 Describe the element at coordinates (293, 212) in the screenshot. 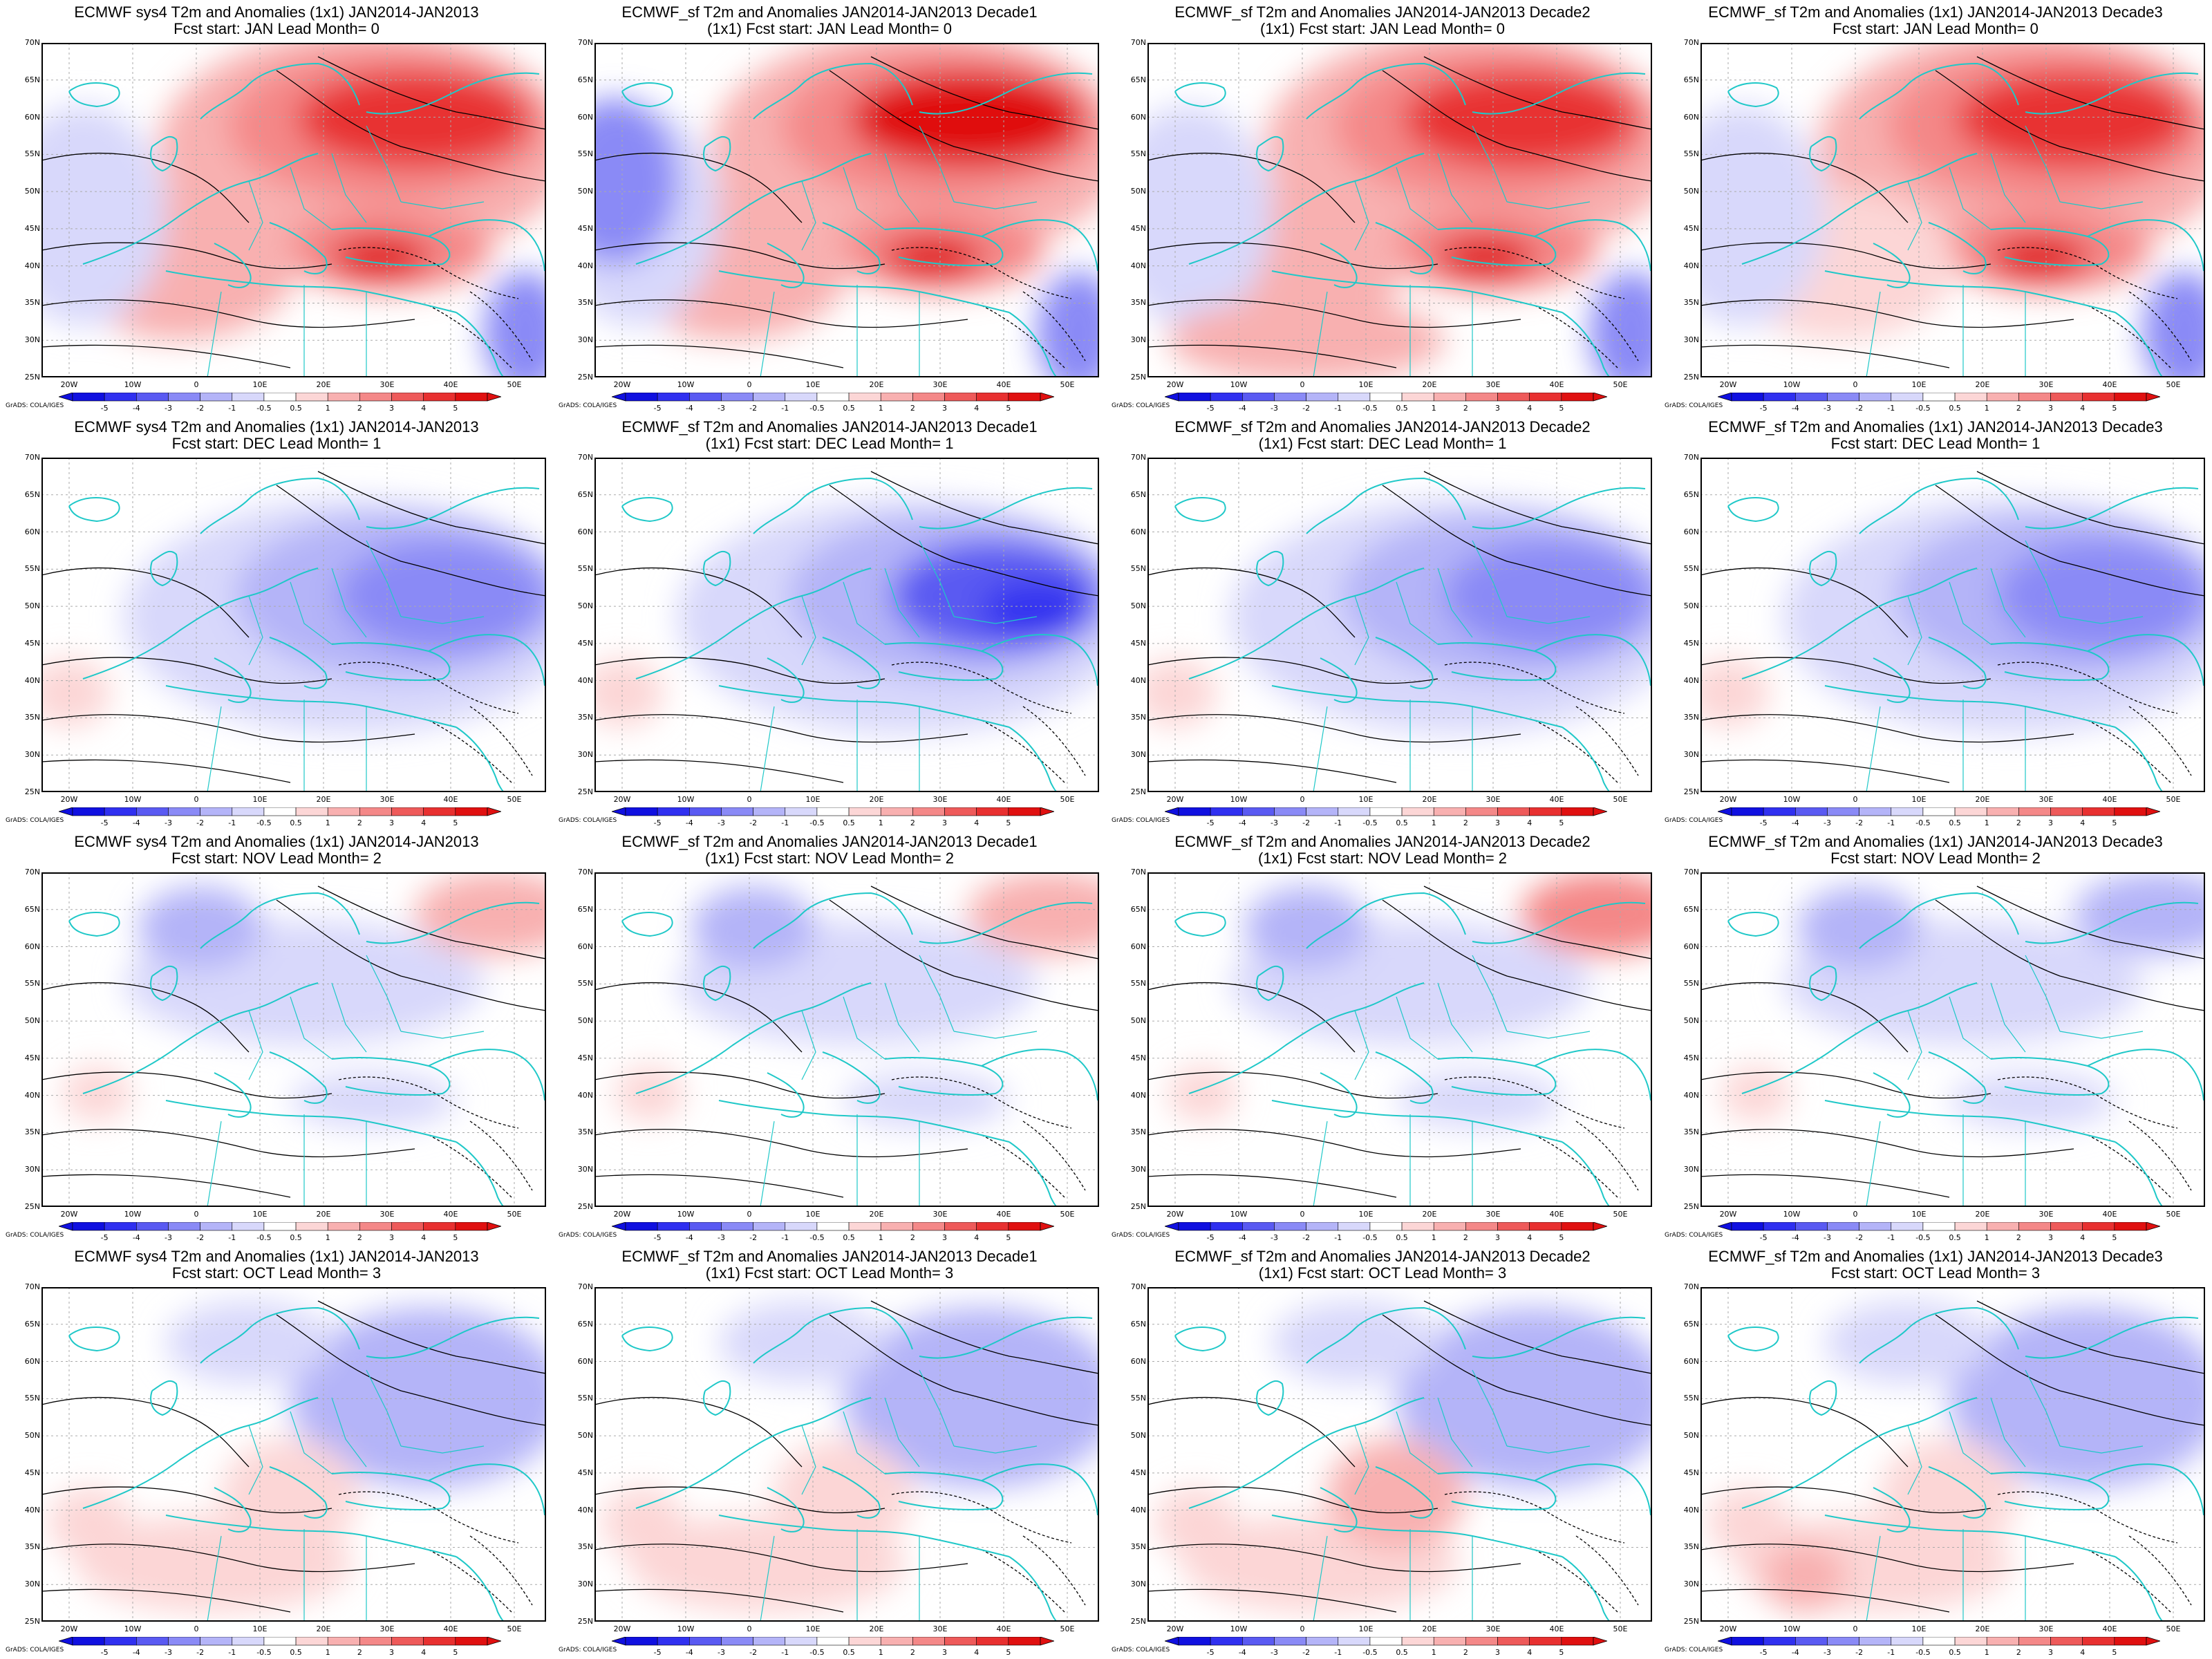

I see `temperature-contours` at that location.